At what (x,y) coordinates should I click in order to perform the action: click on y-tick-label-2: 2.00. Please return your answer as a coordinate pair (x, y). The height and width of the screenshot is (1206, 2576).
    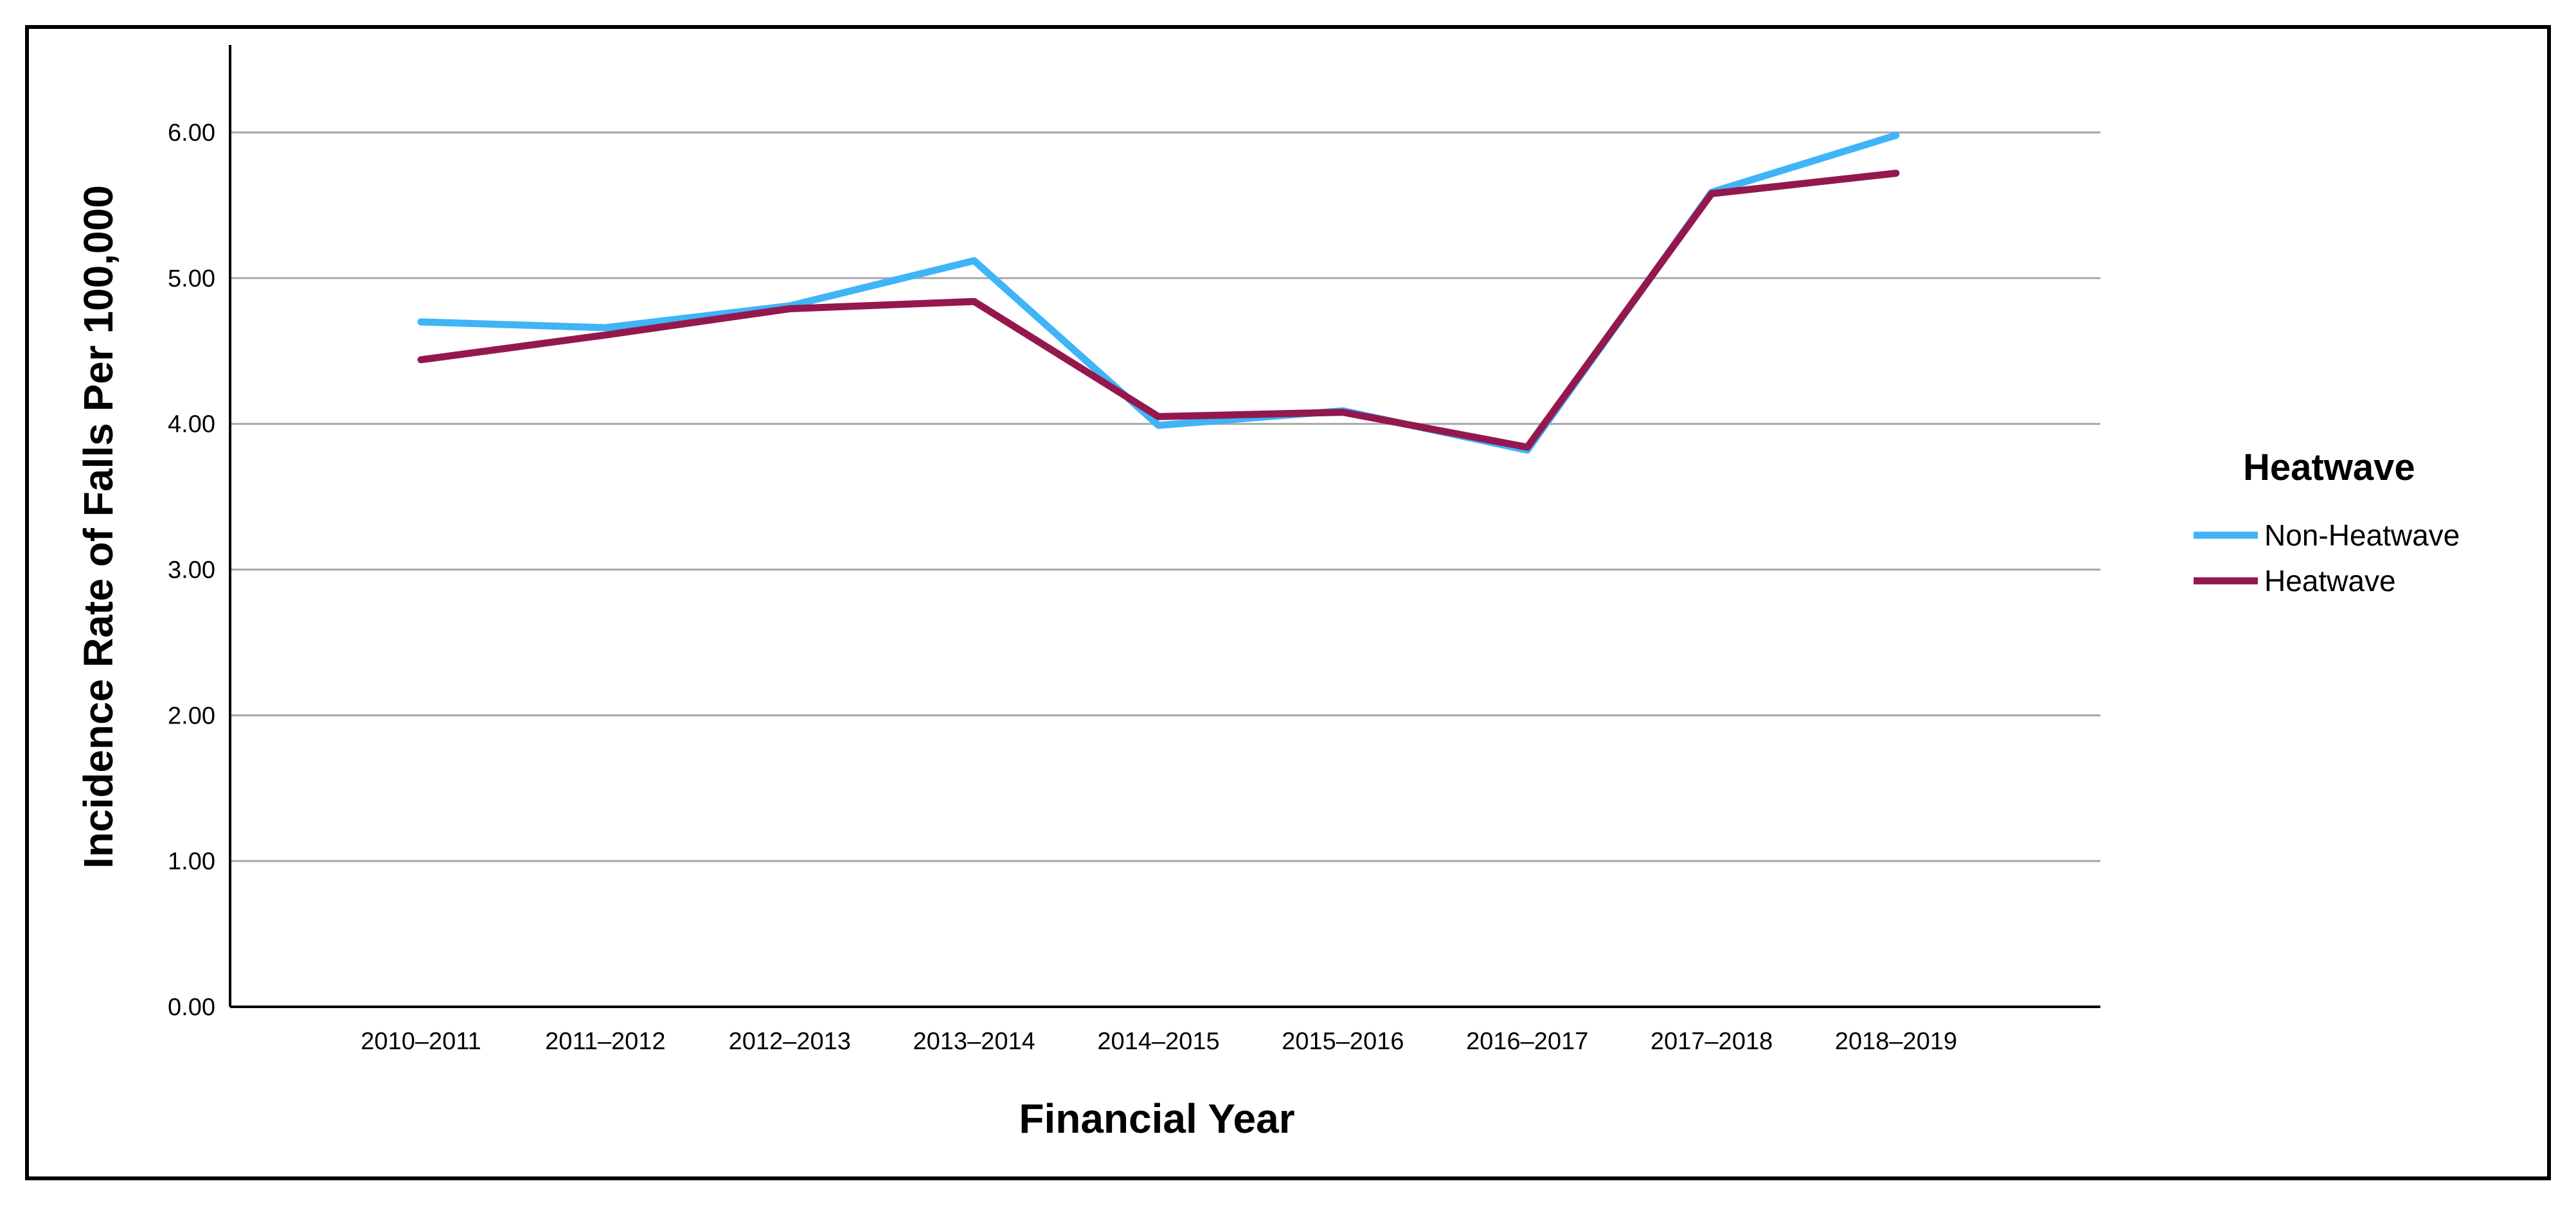
    Looking at the image, I should click on (191, 715).